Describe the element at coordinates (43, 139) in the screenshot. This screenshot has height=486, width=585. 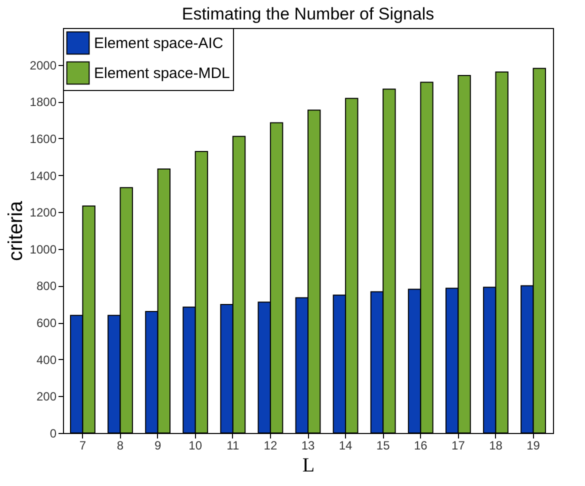
I see `y-tick-label: 1600` at that location.